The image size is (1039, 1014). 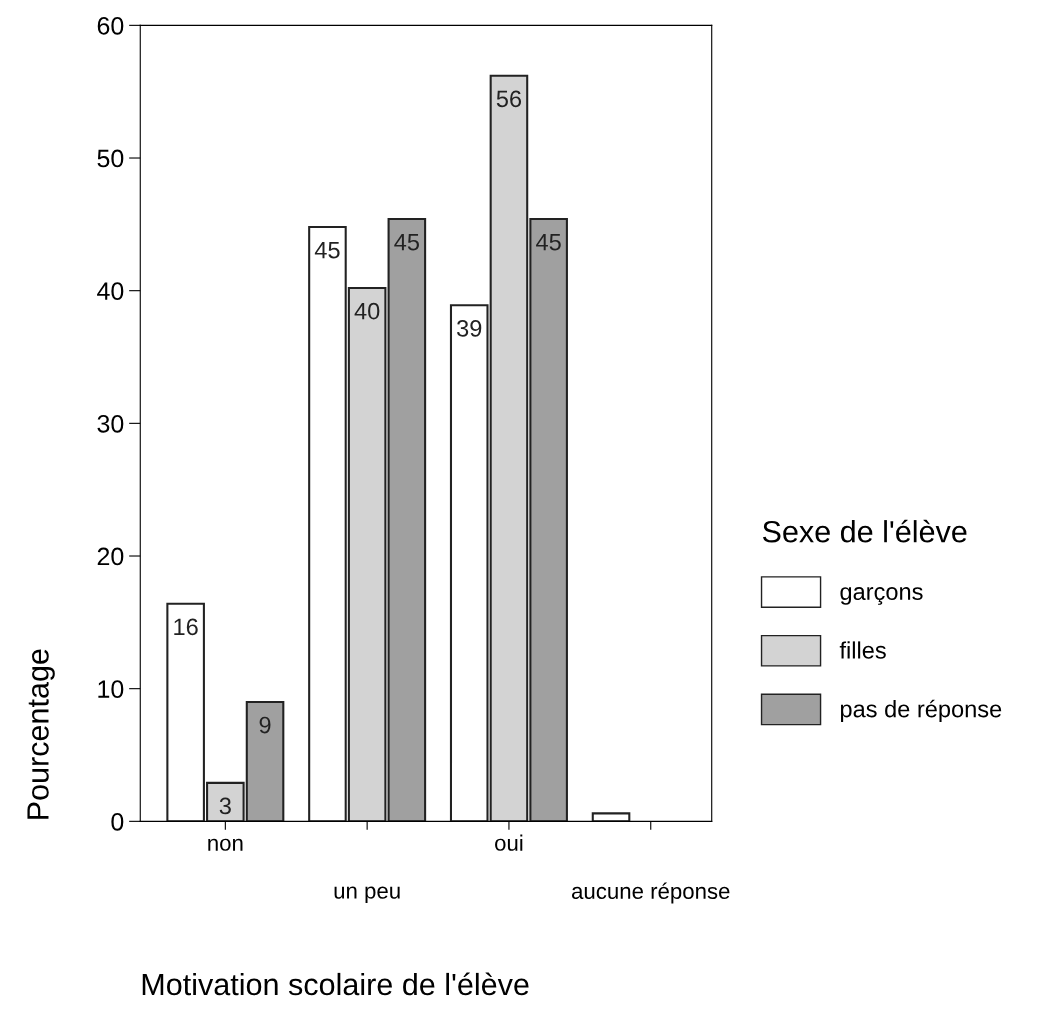 What do you see at coordinates (110, 291) in the screenshot?
I see `y-tick-label: 40` at bounding box center [110, 291].